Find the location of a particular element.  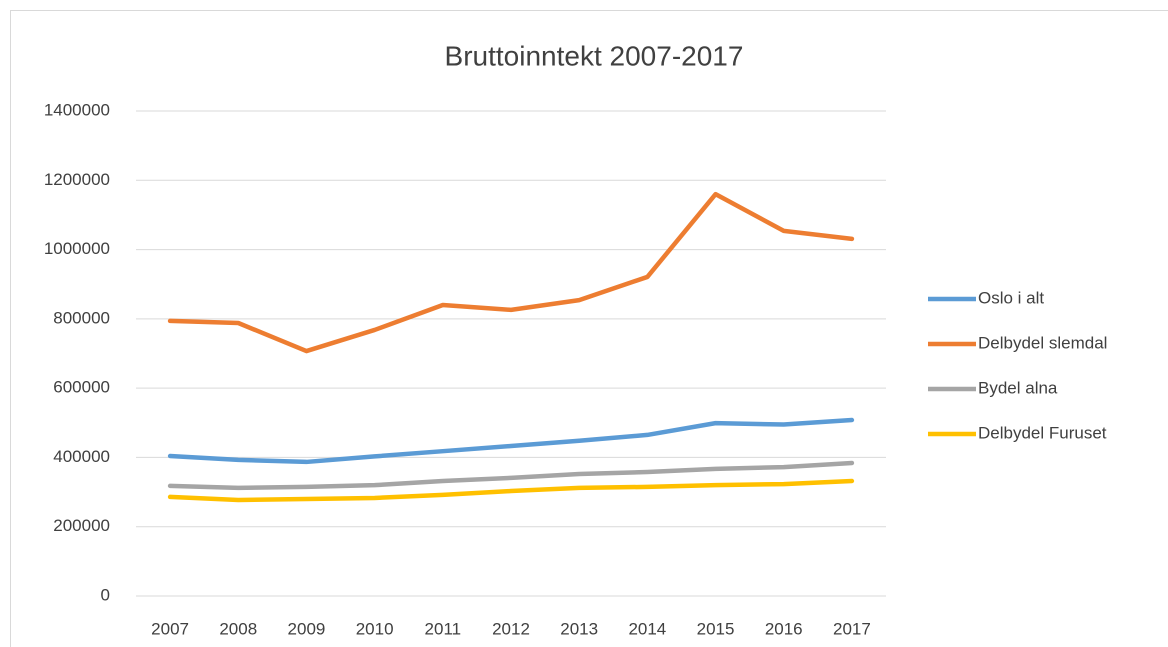

legend-label: Delbydel slemdal is located at coordinates (1042, 342).